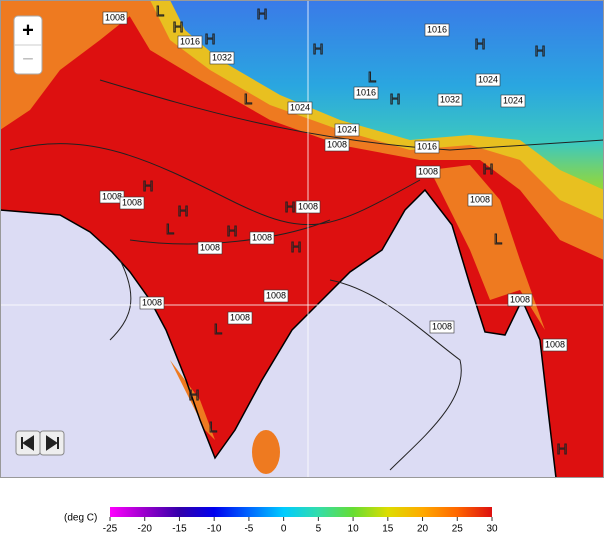 The image size is (604, 545). What do you see at coordinates (28, 45) in the screenshot?
I see `zoom-control: + −` at bounding box center [28, 45].